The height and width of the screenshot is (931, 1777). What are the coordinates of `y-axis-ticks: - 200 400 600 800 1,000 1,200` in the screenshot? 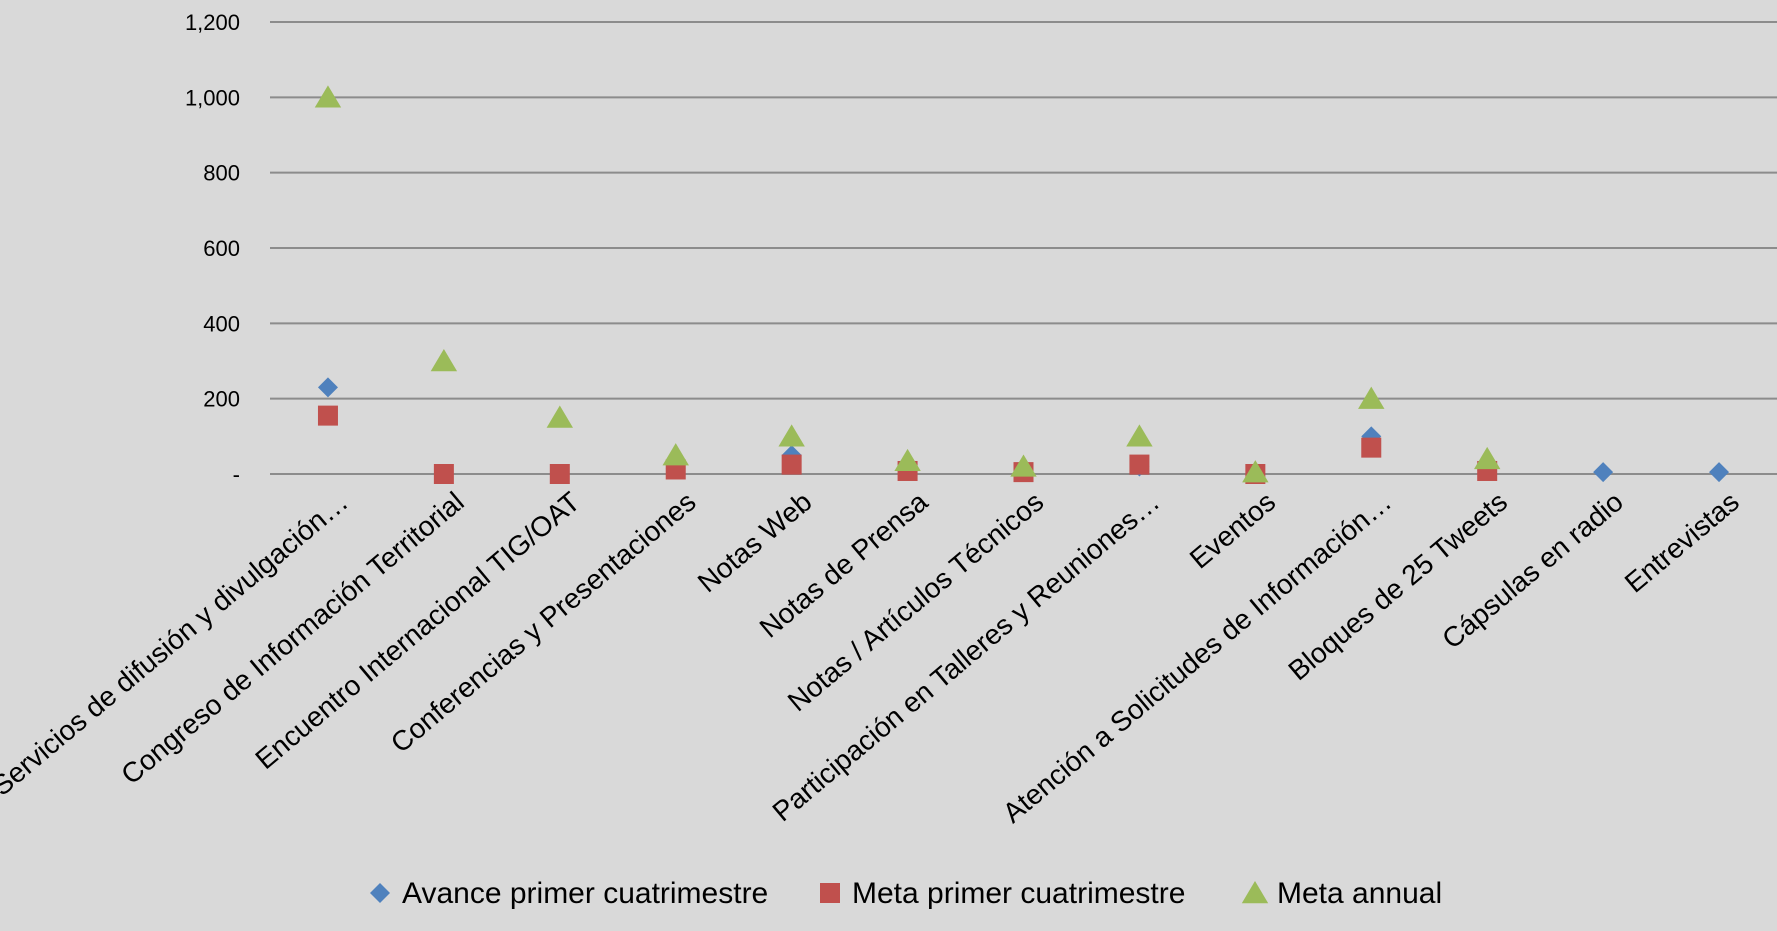 It's located at (212, 248).